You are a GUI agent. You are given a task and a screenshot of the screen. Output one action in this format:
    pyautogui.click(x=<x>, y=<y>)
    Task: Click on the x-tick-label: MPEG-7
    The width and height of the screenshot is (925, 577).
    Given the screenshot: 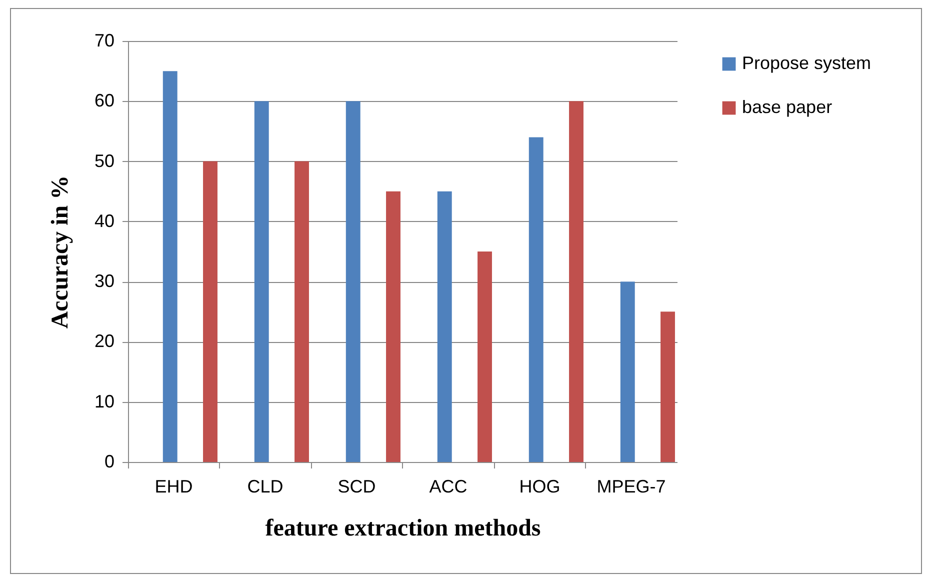 What is the action you would take?
    pyautogui.click(x=631, y=486)
    